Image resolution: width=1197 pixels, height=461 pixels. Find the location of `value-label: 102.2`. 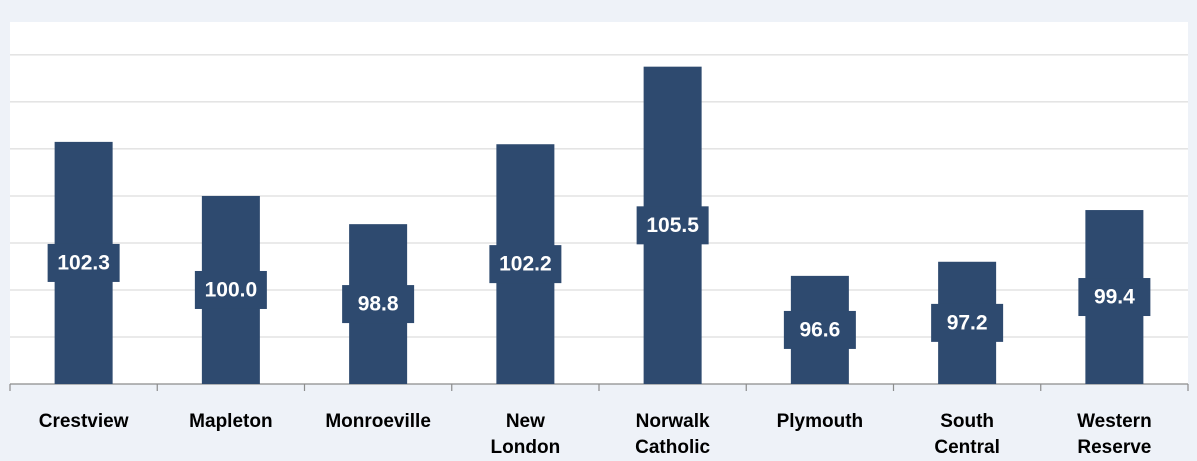

value-label: 102.2 is located at coordinates (525, 264).